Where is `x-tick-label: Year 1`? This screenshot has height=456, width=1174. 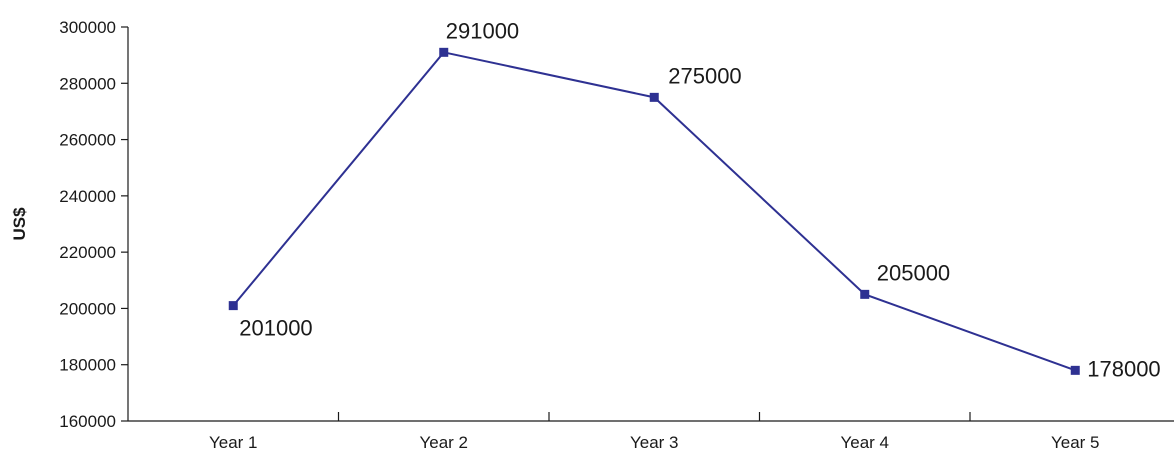 x-tick-label: Year 1 is located at coordinates (233, 442).